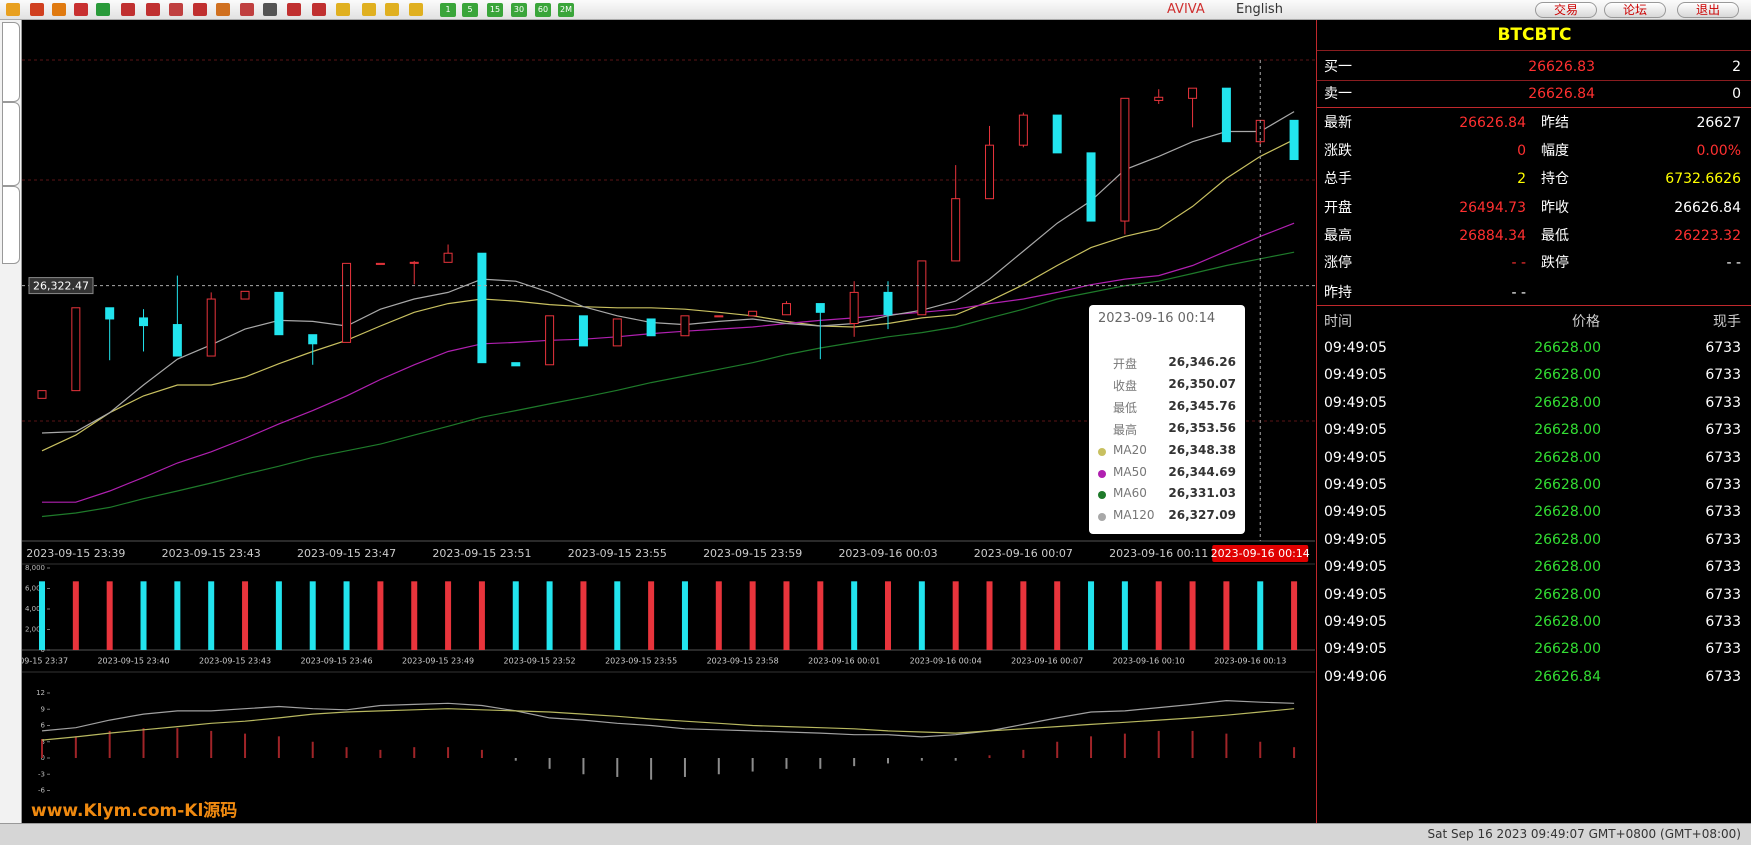 This screenshot has width=1751, height=845. What do you see at coordinates (1202, 405) in the screenshot?
I see `tooltip-value: 26,345.76` at bounding box center [1202, 405].